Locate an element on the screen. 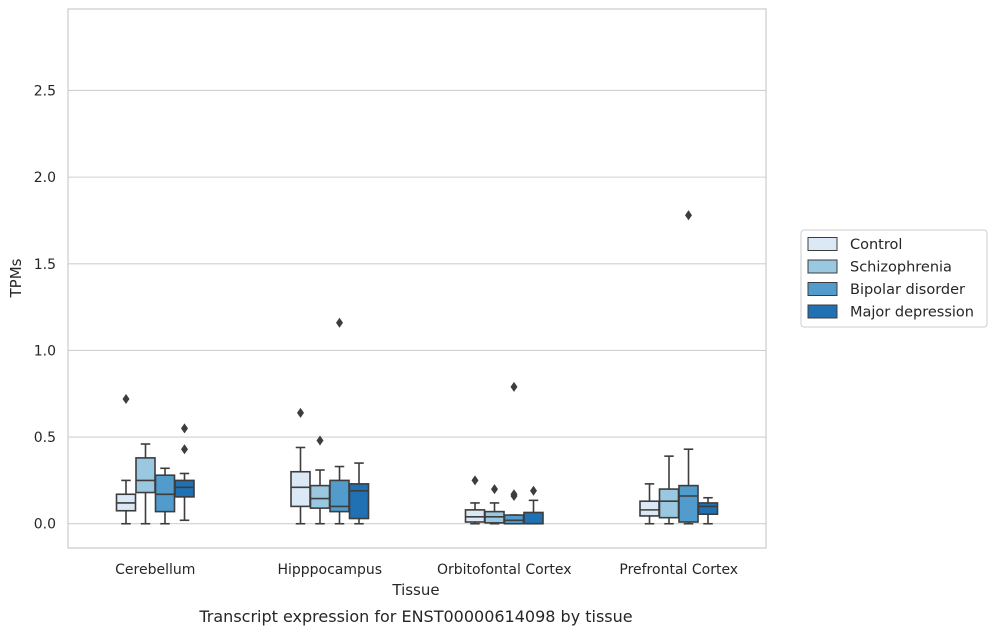 This screenshot has width=997, height=634. y-tick-label: 0.0 is located at coordinates (45, 525).